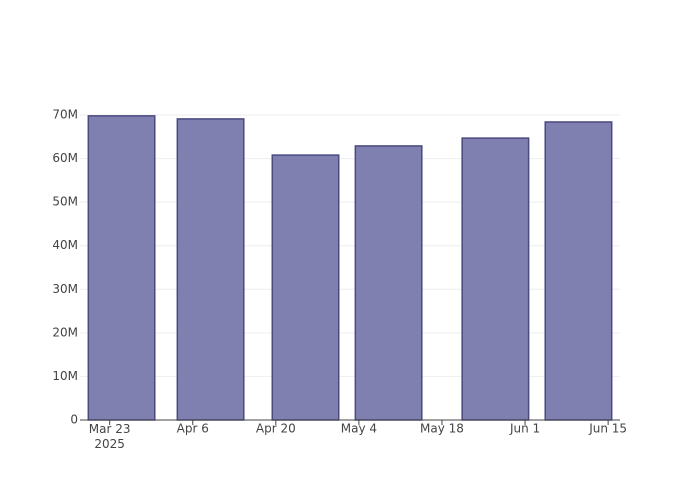  I want to click on y-tick-label: 30M, so click(65, 289).